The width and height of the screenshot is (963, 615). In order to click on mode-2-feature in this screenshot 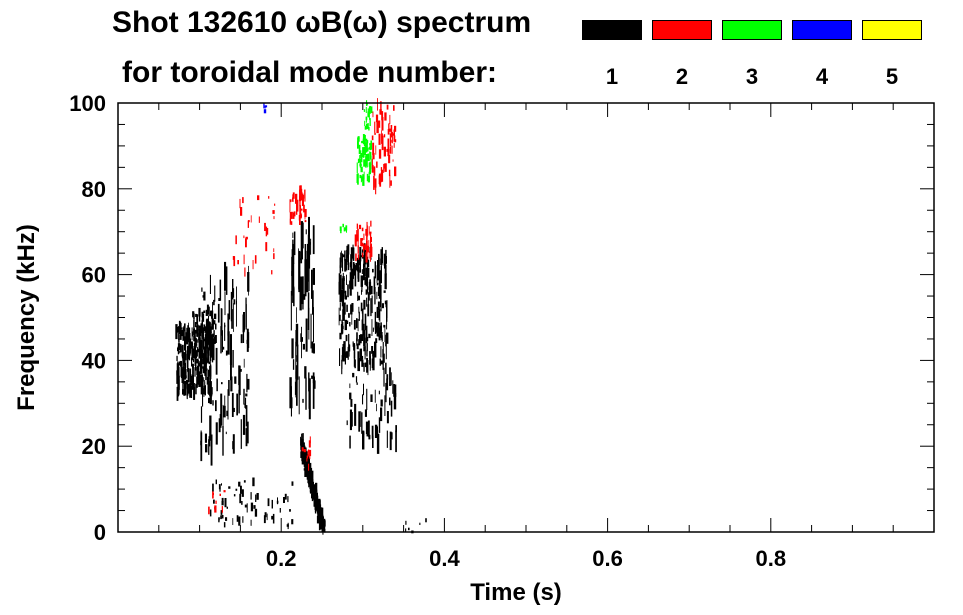, I will do `click(363, 241)`.